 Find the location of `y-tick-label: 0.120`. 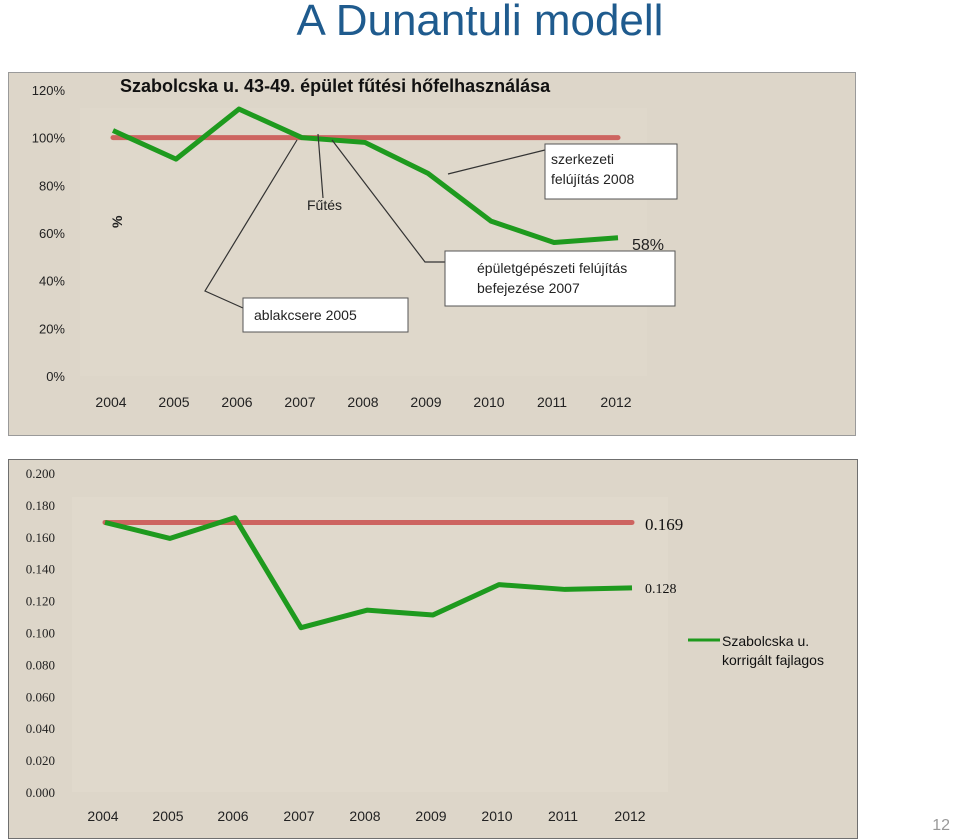

y-tick-label: 0.120 is located at coordinates (40, 601).